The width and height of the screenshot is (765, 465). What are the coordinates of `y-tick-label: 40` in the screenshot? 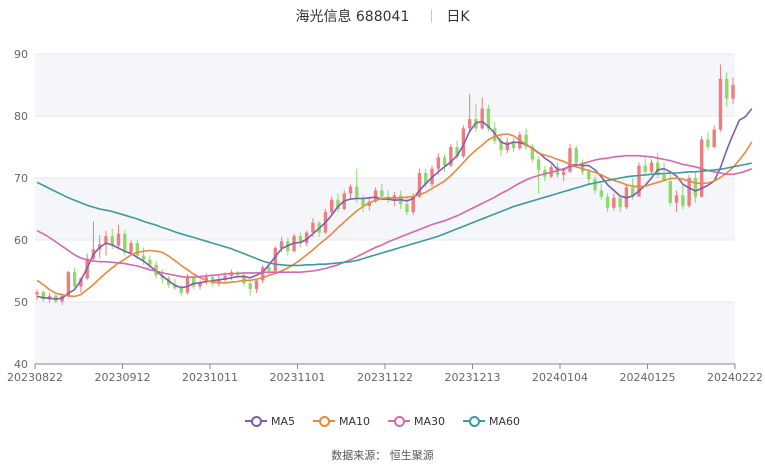 It's located at (21, 364).